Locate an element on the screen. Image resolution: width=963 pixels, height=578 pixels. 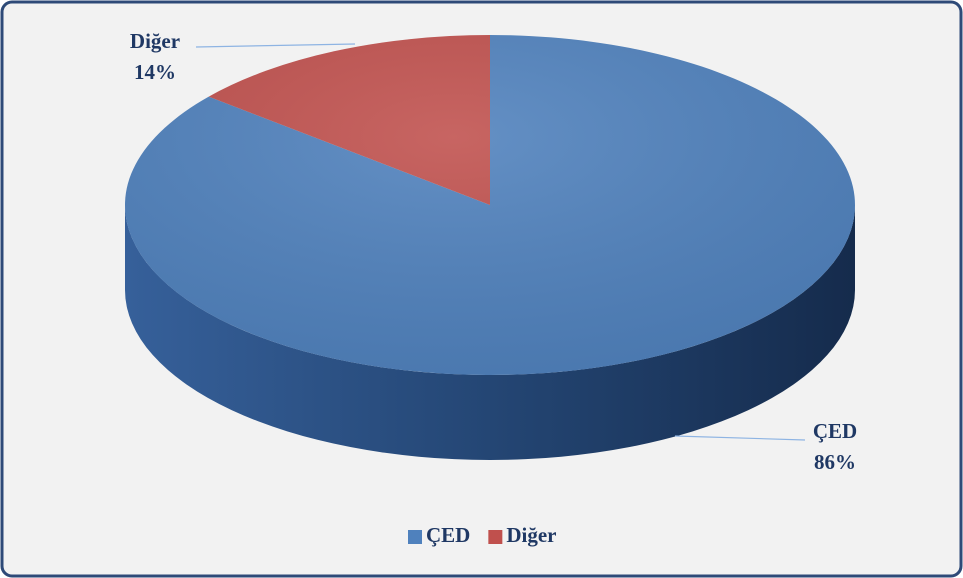
data-label-category: ÇED is located at coordinates (835, 431).